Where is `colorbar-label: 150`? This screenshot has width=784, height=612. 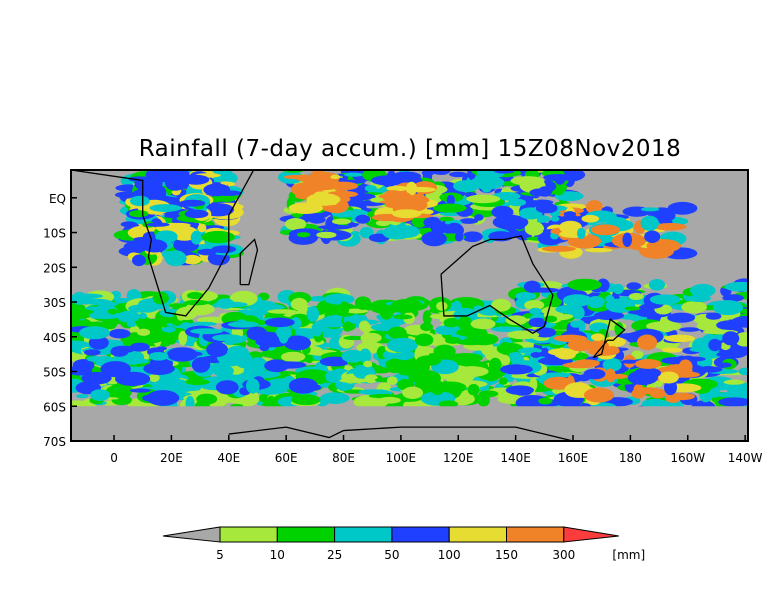 colorbar-label: 150 is located at coordinates (506, 555).